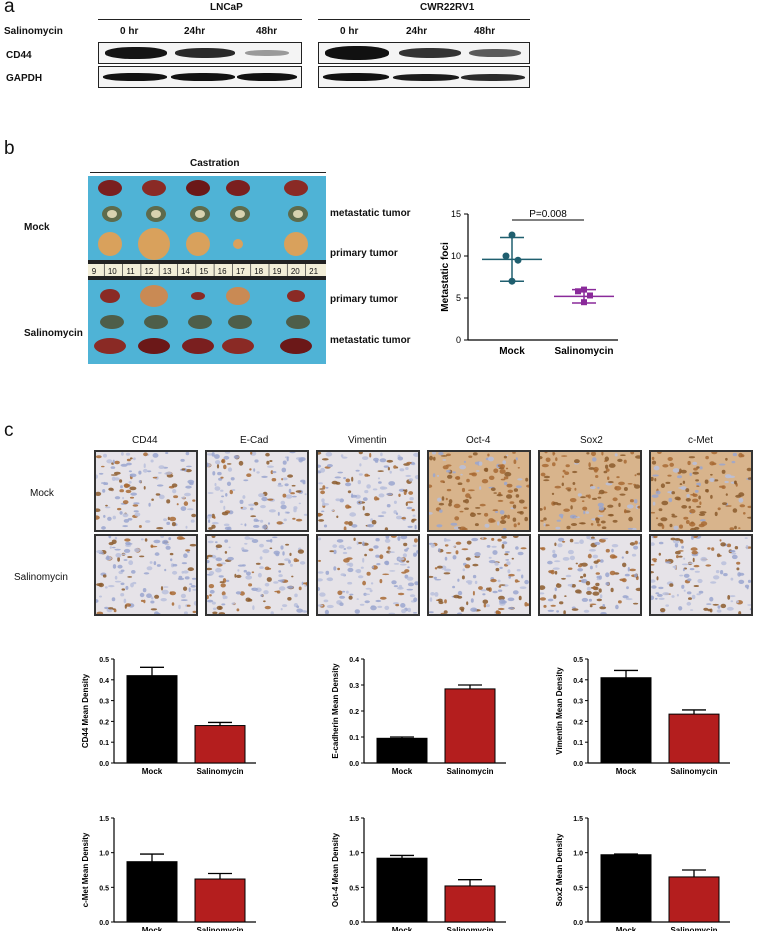  Describe the element at coordinates (152, 892) in the screenshot. I see `bar` at that location.